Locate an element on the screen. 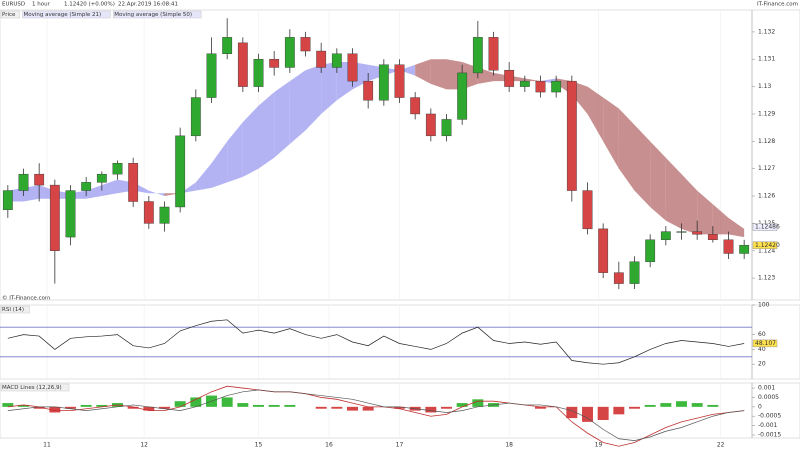 Image resolution: width=800 pixels, height=450 pixels. y-tick-label: 1.124 is located at coordinates (766, 250).